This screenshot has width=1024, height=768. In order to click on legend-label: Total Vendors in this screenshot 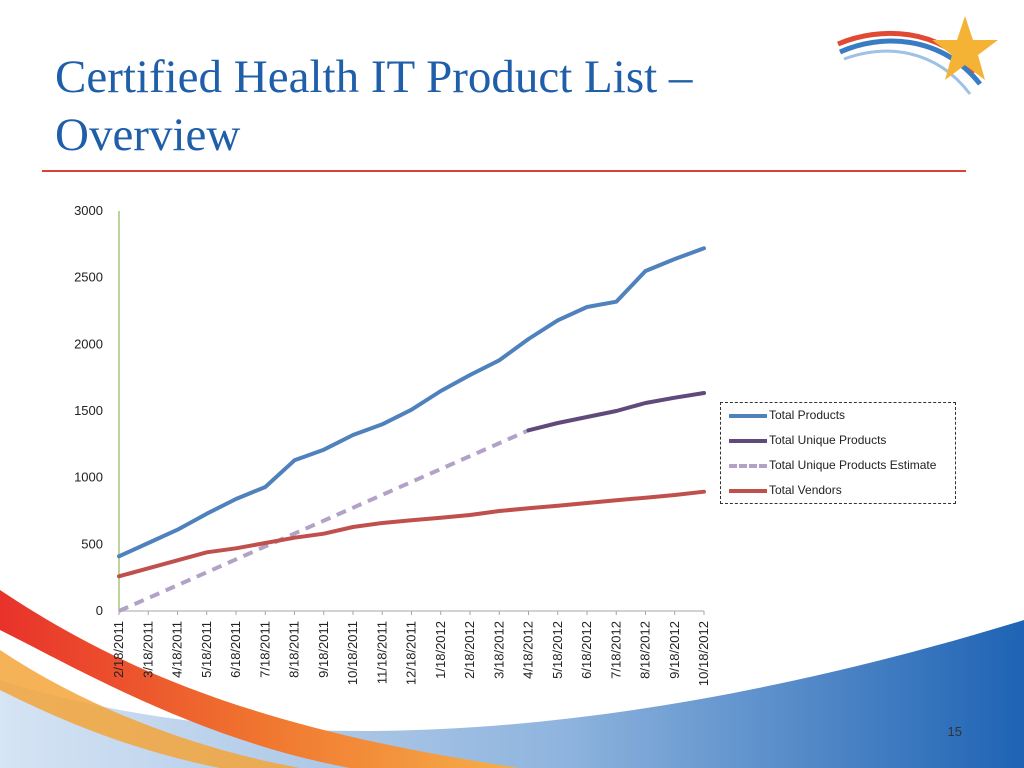, I will do `click(805, 490)`.